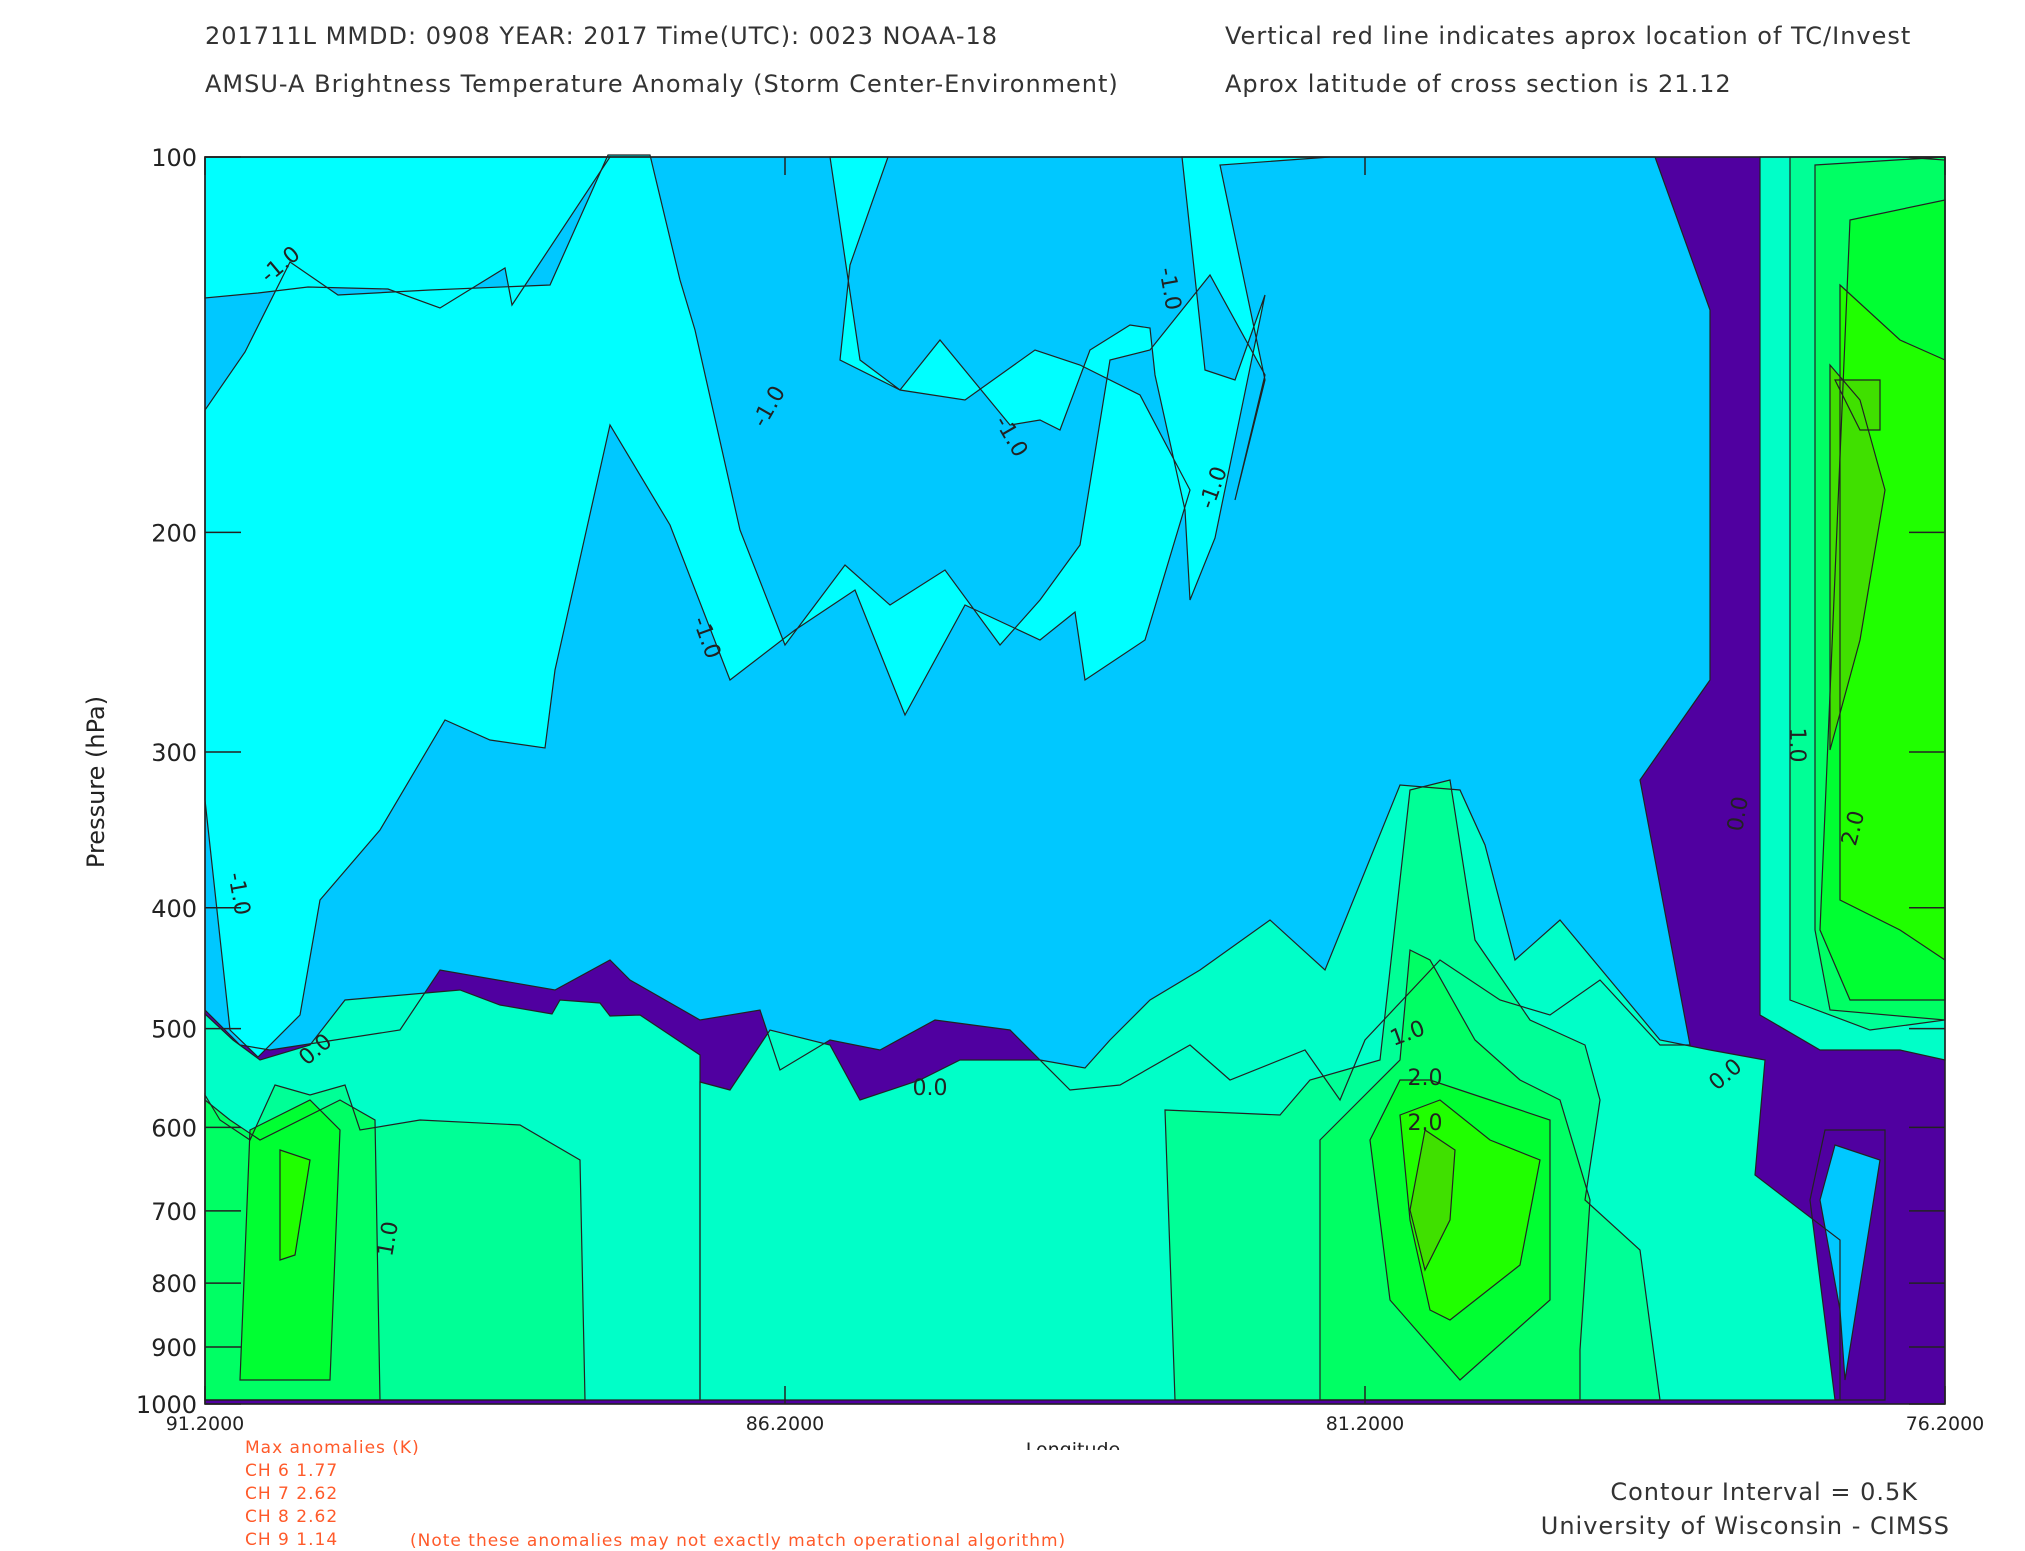 This screenshot has width=2025, height=1551. I want to click on x-tick-label: 81.2000, so click(1365, 1424).